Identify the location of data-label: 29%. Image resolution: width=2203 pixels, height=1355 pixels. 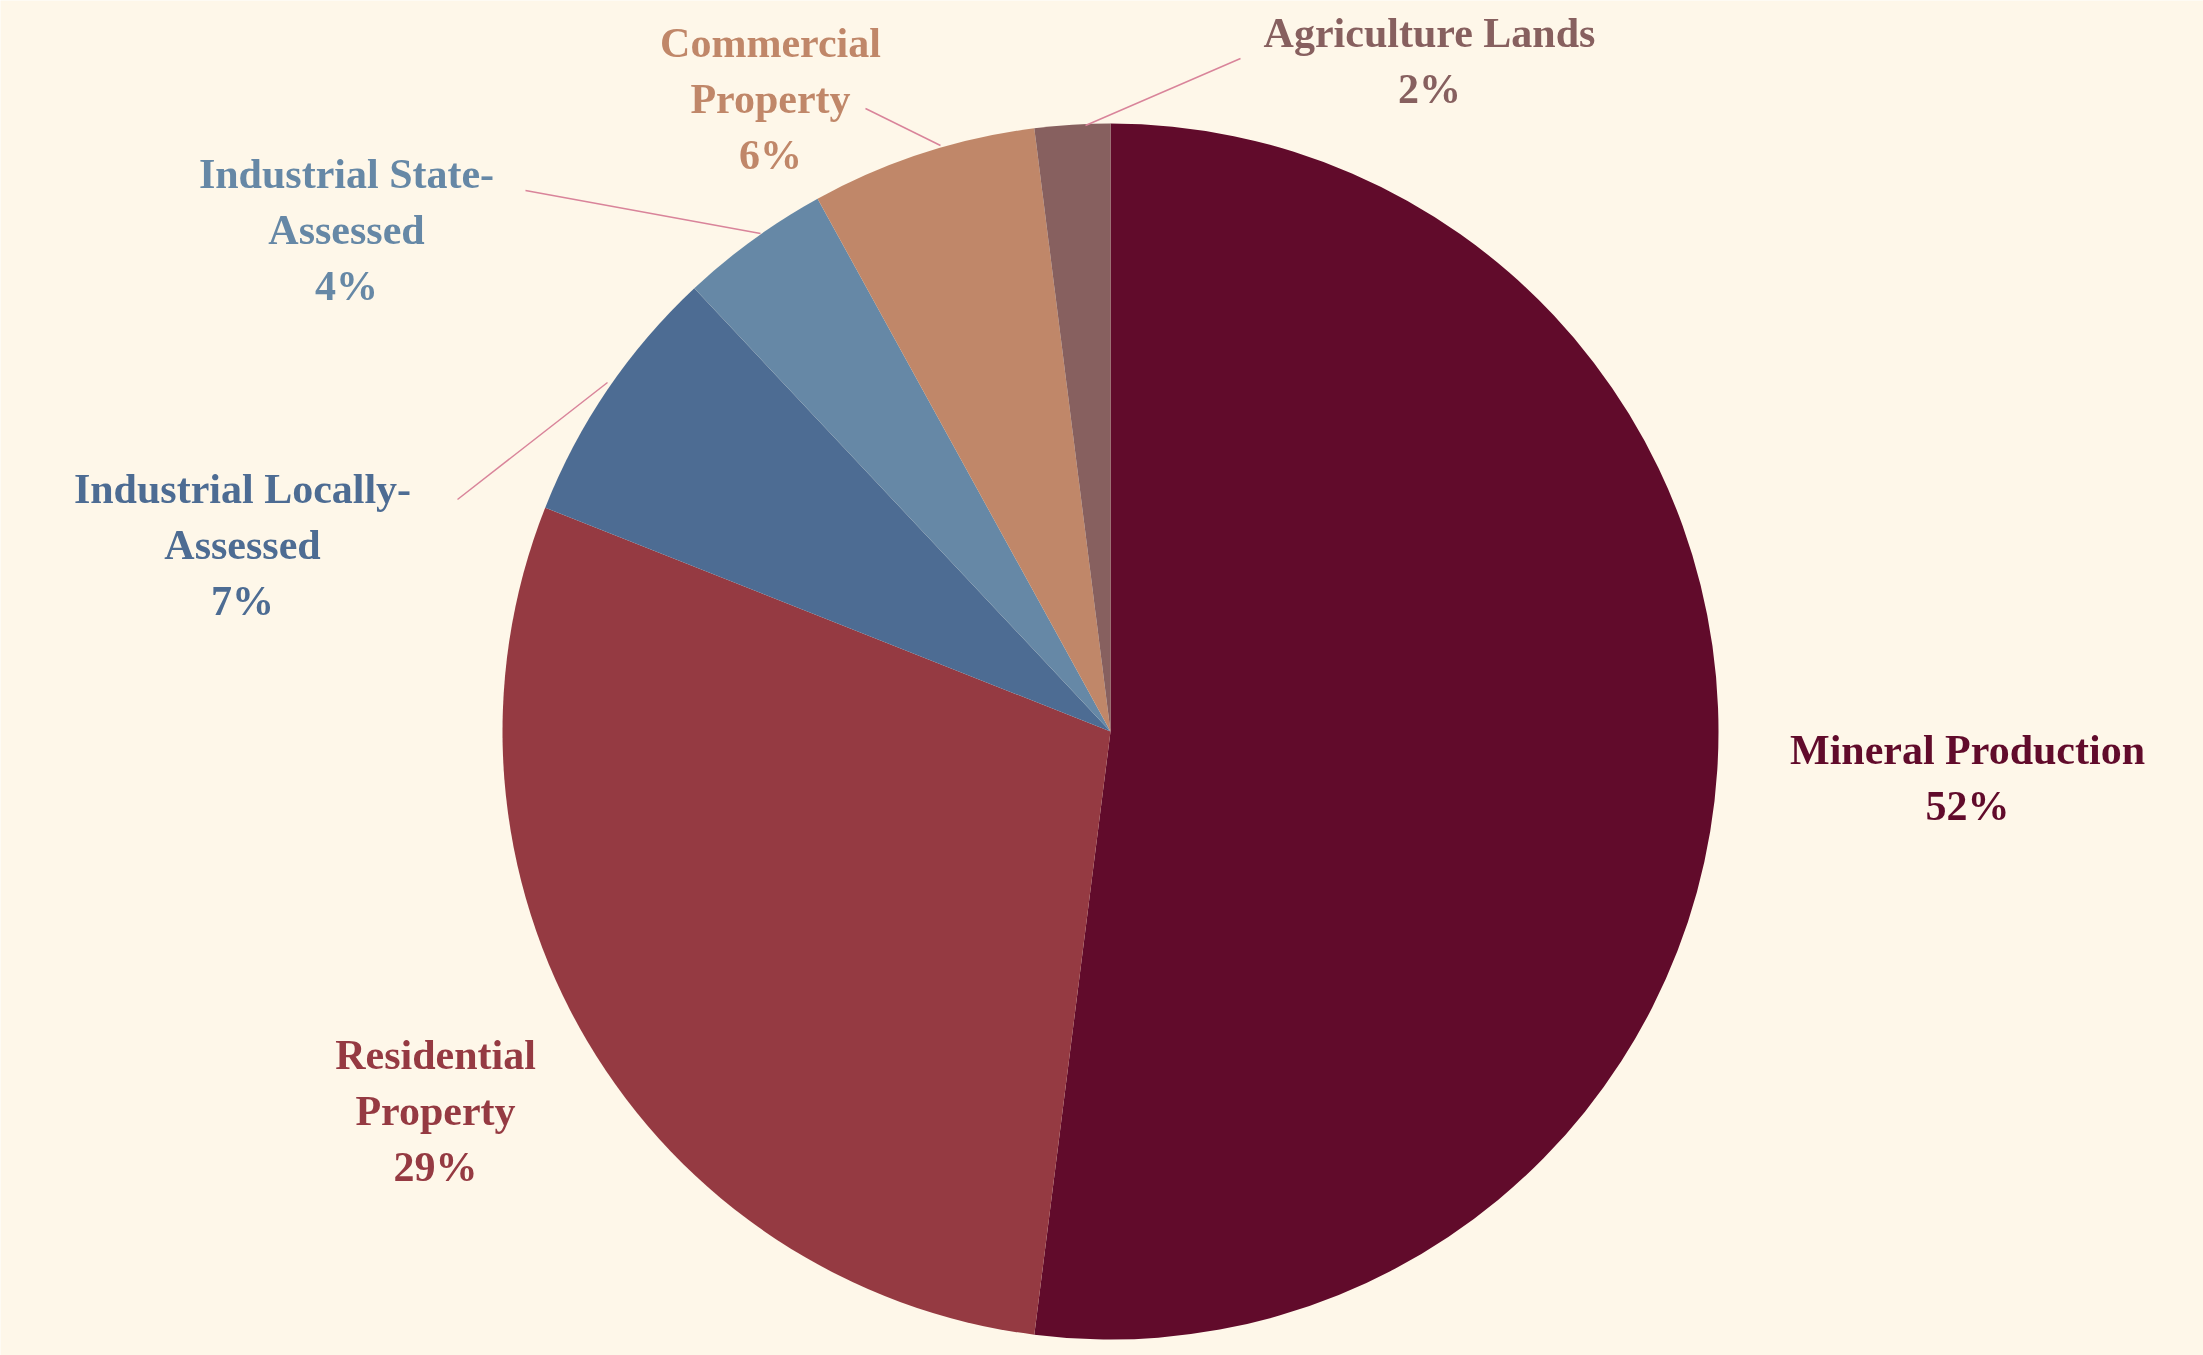
(435, 1166).